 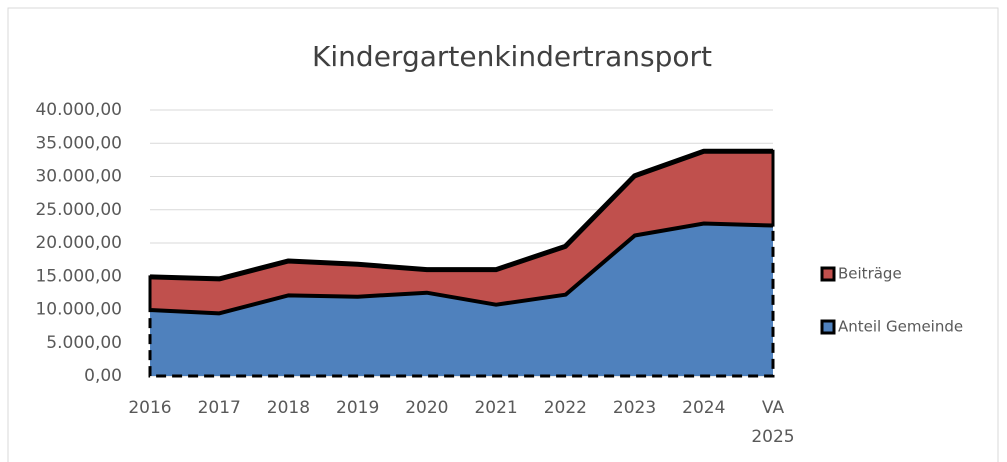 What do you see at coordinates (496, 408) in the screenshot?
I see `x-tick-label: 2021` at bounding box center [496, 408].